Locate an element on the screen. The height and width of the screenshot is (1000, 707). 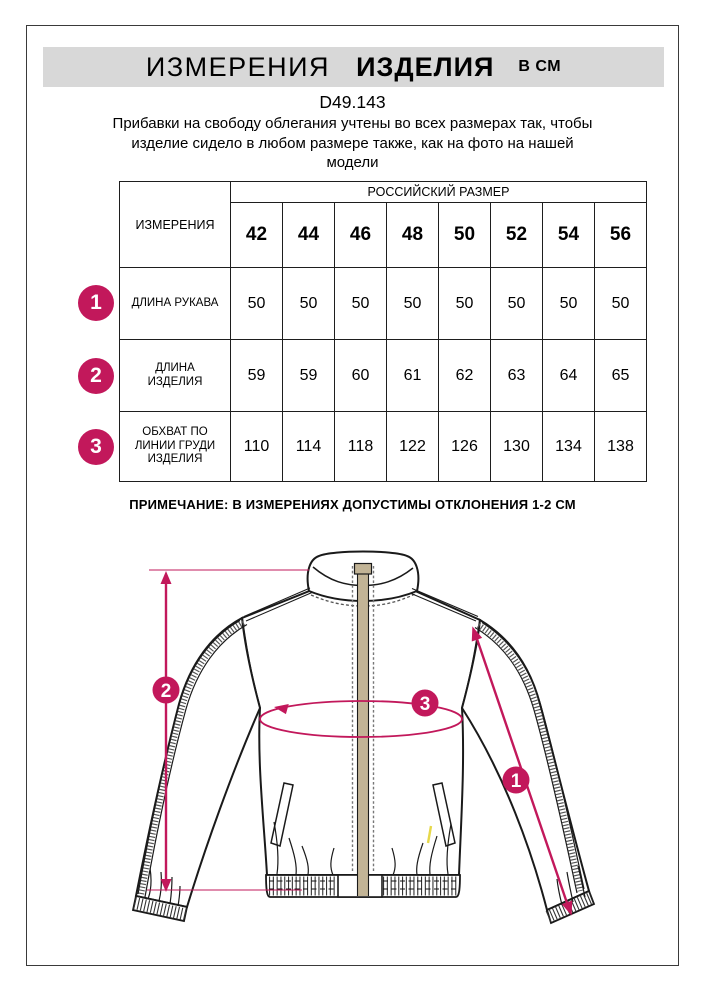
wrinkle-lines is located at coordinates (366, 864).